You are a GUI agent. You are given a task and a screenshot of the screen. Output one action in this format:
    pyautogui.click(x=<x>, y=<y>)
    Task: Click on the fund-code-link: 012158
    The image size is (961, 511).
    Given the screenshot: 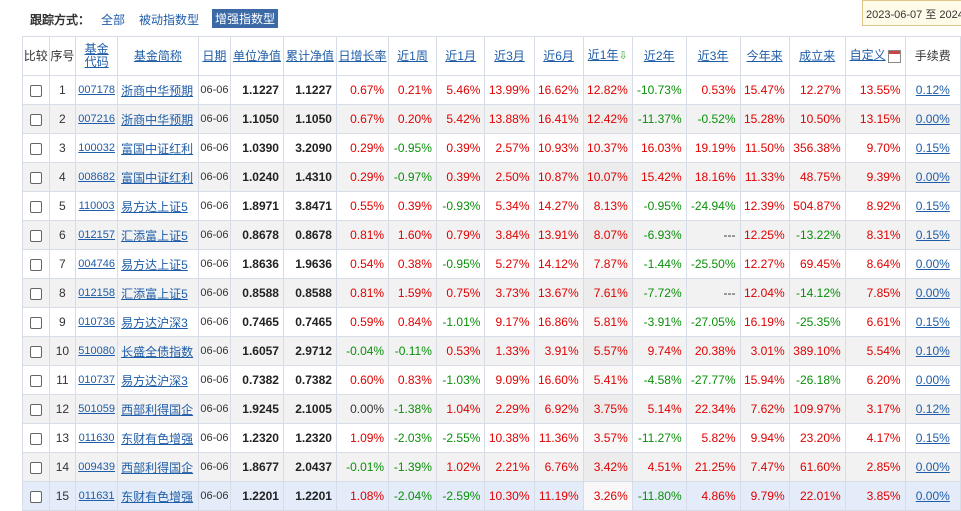 What is the action you would take?
    pyautogui.click(x=96, y=293)
    